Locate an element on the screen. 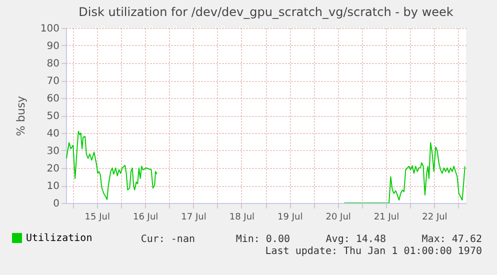 This screenshot has width=497, height=275. x-tick-label: 20 Jul is located at coordinates (338, 217).